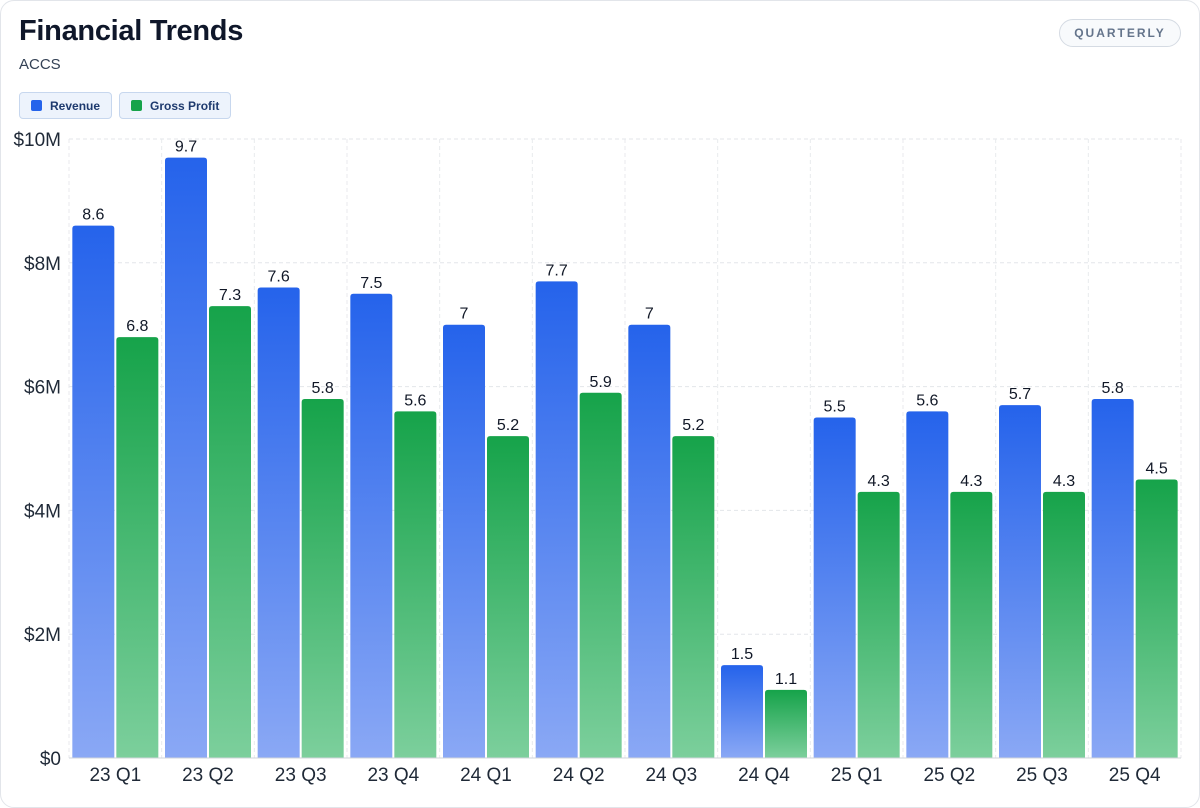  I want to click on gross-profit-value-label: 1.1, so click(786, 679).